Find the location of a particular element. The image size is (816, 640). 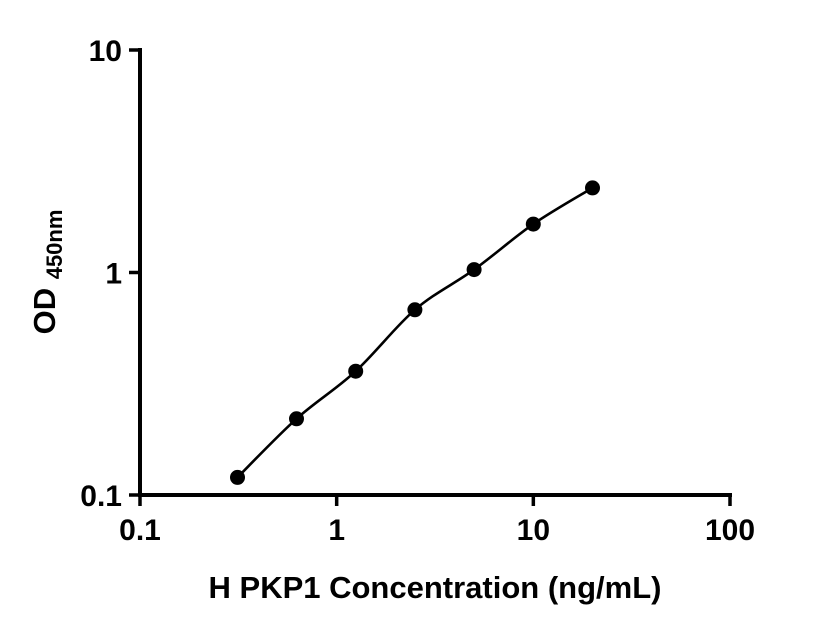

y-axis-title: OD 450nm is located at coordinates (47, 272).